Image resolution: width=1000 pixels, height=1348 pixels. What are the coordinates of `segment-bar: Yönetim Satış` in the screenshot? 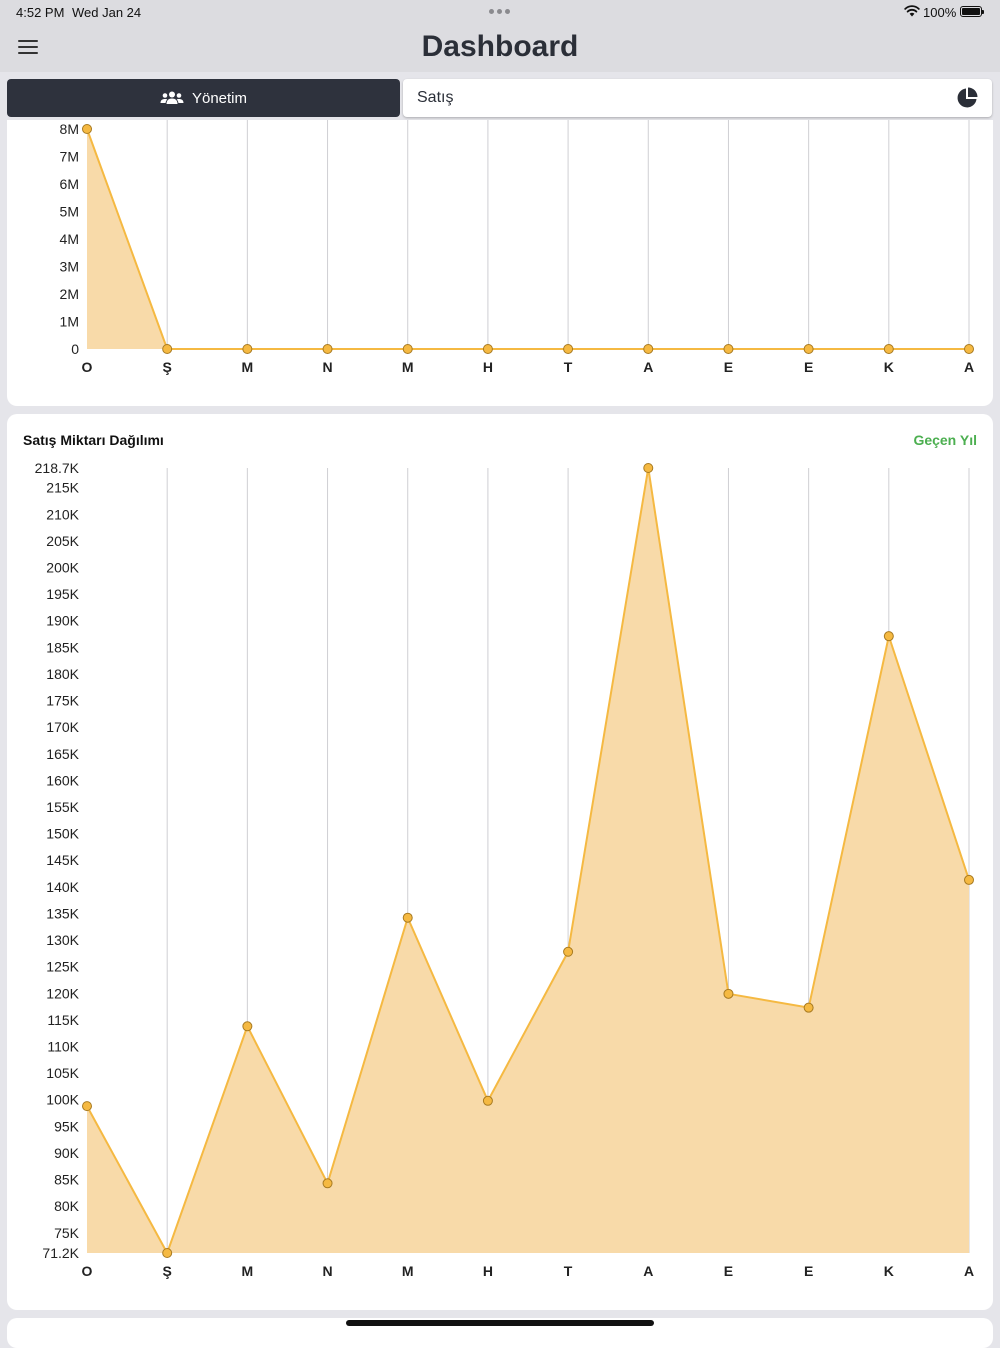 It's located at (500, 98).